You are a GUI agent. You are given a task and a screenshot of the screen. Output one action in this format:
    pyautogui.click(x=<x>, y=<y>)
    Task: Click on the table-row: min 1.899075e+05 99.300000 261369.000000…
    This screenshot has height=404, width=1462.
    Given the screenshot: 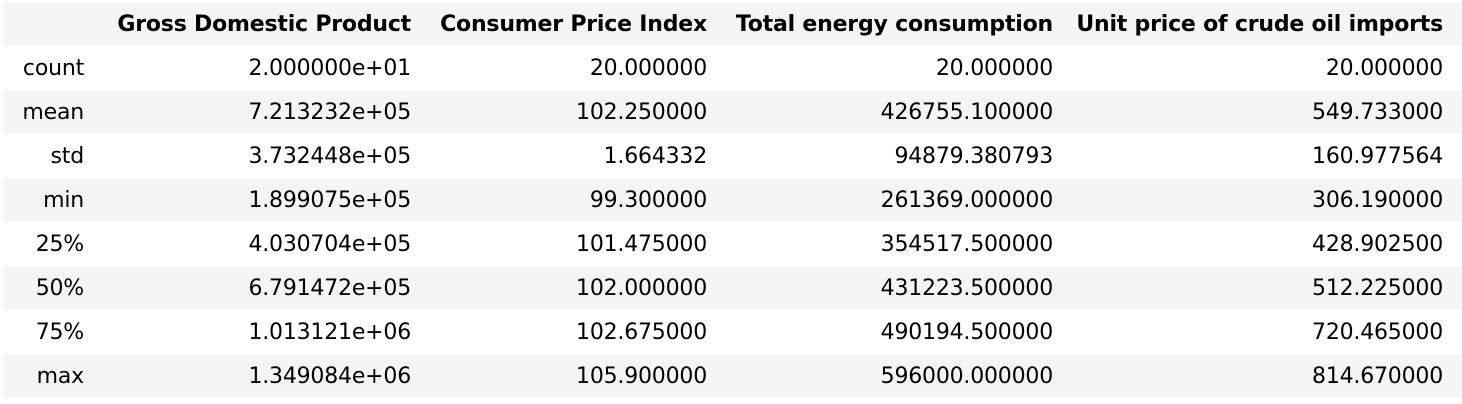 What is the action you would take?
    pyautogui.click(x=732, y=200)
    